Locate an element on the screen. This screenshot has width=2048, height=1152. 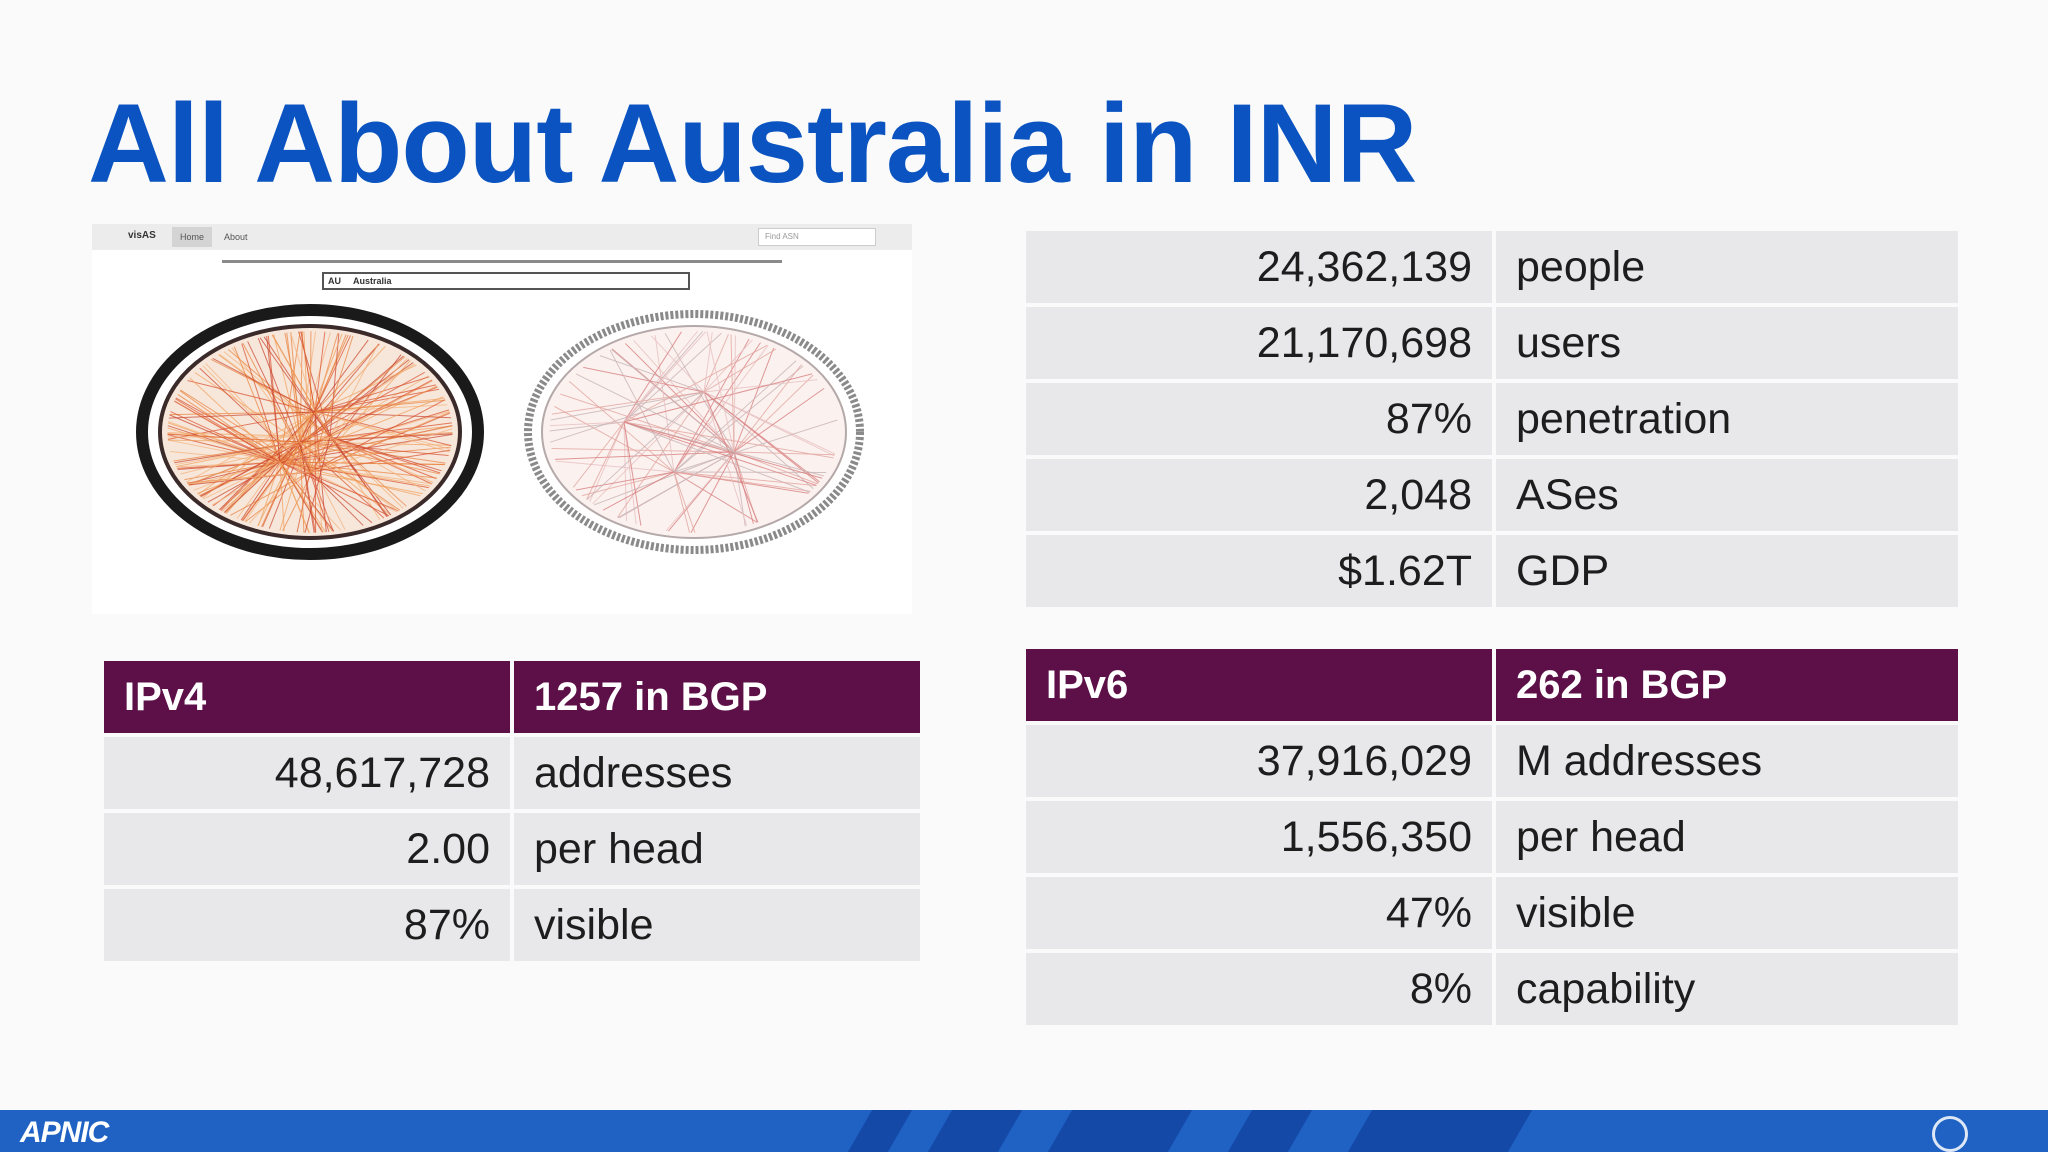
country-stat-row: 87% penetration is located at coordinates (1492, 419).